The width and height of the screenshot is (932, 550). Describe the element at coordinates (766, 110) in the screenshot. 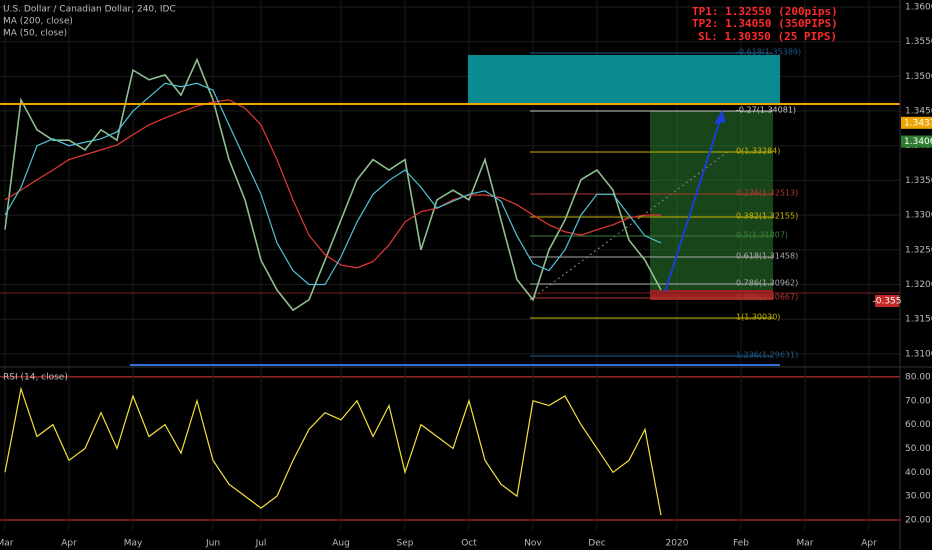

I see `fib-label: -0.27(1.34081)` at that location.